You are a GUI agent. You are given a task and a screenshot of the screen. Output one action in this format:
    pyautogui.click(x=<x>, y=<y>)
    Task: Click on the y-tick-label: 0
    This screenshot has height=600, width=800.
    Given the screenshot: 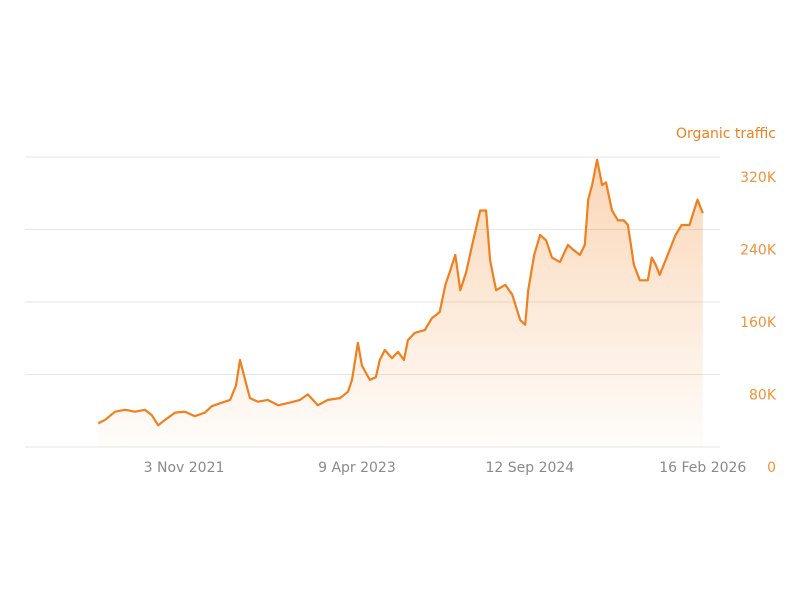 What is the action you would take?
    pyautogui.click(x=771, y=468)
    